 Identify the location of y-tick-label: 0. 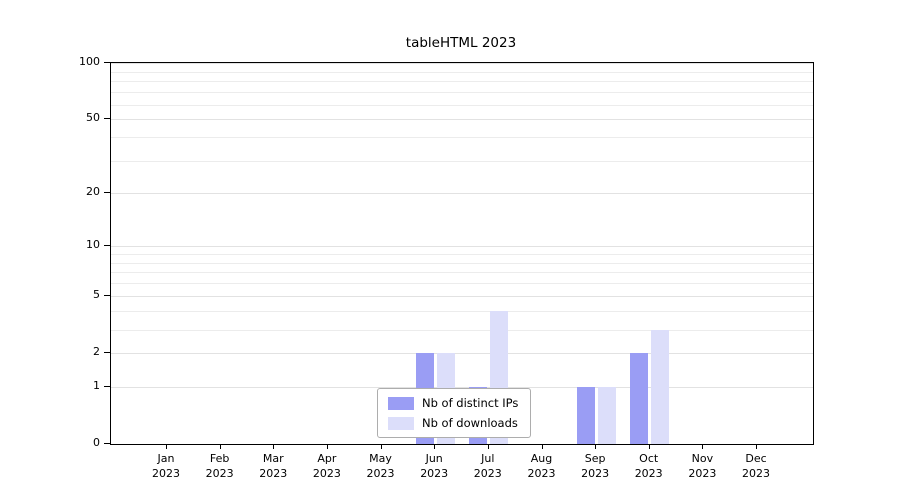
(96, 442).